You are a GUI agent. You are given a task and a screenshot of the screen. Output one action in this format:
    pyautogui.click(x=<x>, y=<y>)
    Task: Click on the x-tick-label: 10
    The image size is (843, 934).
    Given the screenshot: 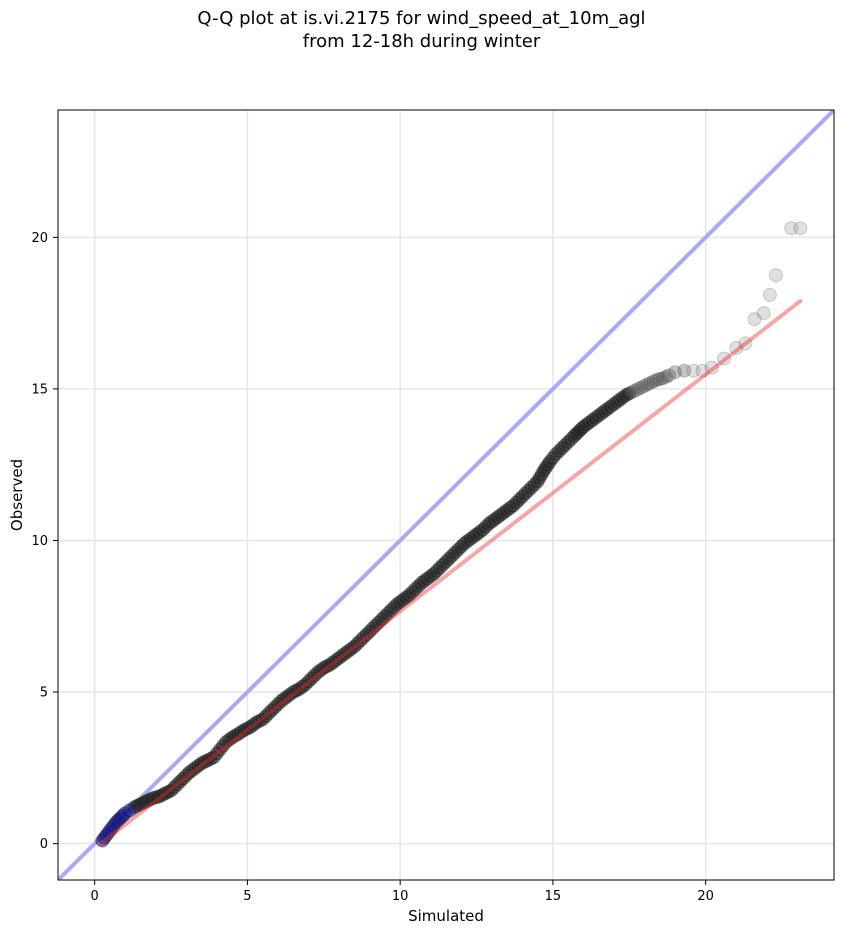 What is the action you would take?
    pyautogui.click(x=400, y=896)
    